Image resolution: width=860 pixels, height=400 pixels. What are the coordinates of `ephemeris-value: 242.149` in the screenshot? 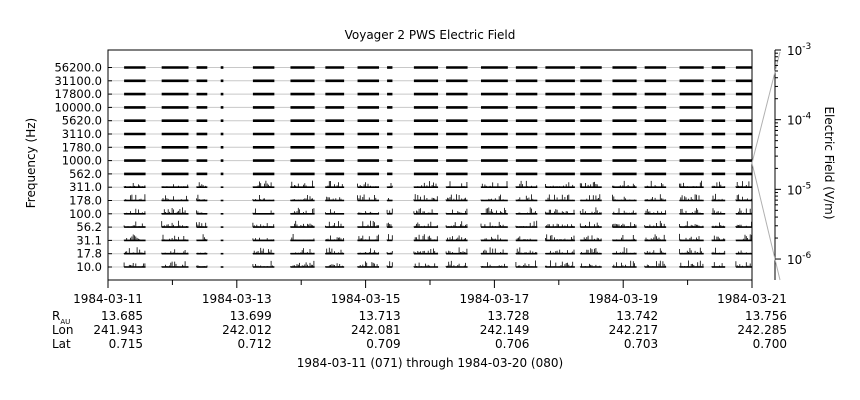 It's located at (505, 330).